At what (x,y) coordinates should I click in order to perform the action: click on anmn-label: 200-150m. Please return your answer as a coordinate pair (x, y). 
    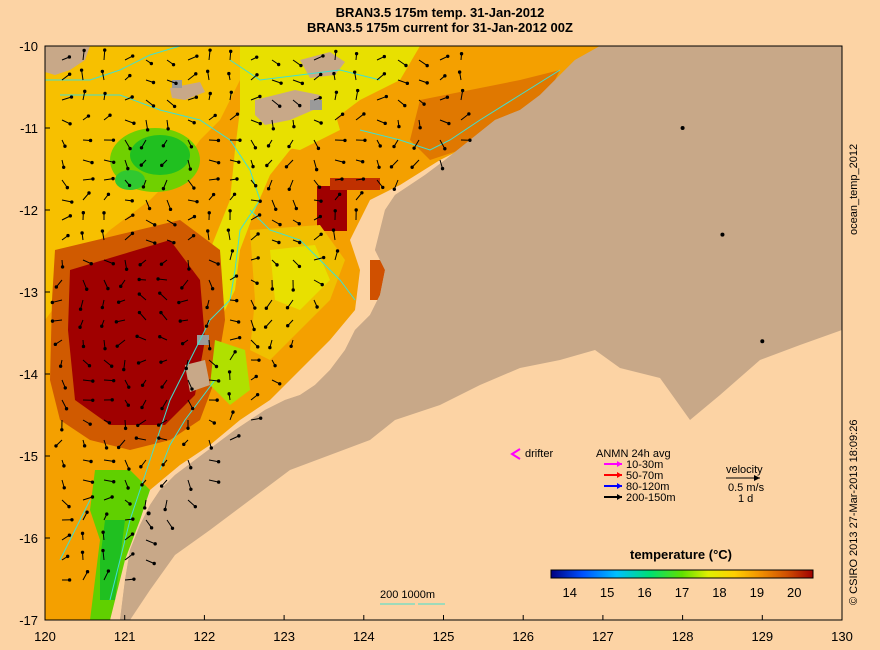
    Looking at the image, I should click on (651, 498).